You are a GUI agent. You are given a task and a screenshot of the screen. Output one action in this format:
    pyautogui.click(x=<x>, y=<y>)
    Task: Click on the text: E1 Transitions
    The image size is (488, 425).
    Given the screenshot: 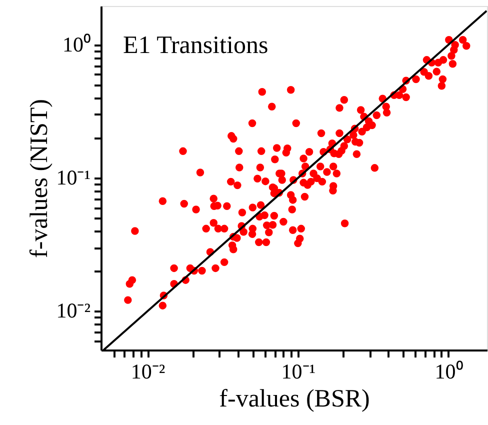 What is the action you would take?
    pyautogui.click(x=195, y=45)
    